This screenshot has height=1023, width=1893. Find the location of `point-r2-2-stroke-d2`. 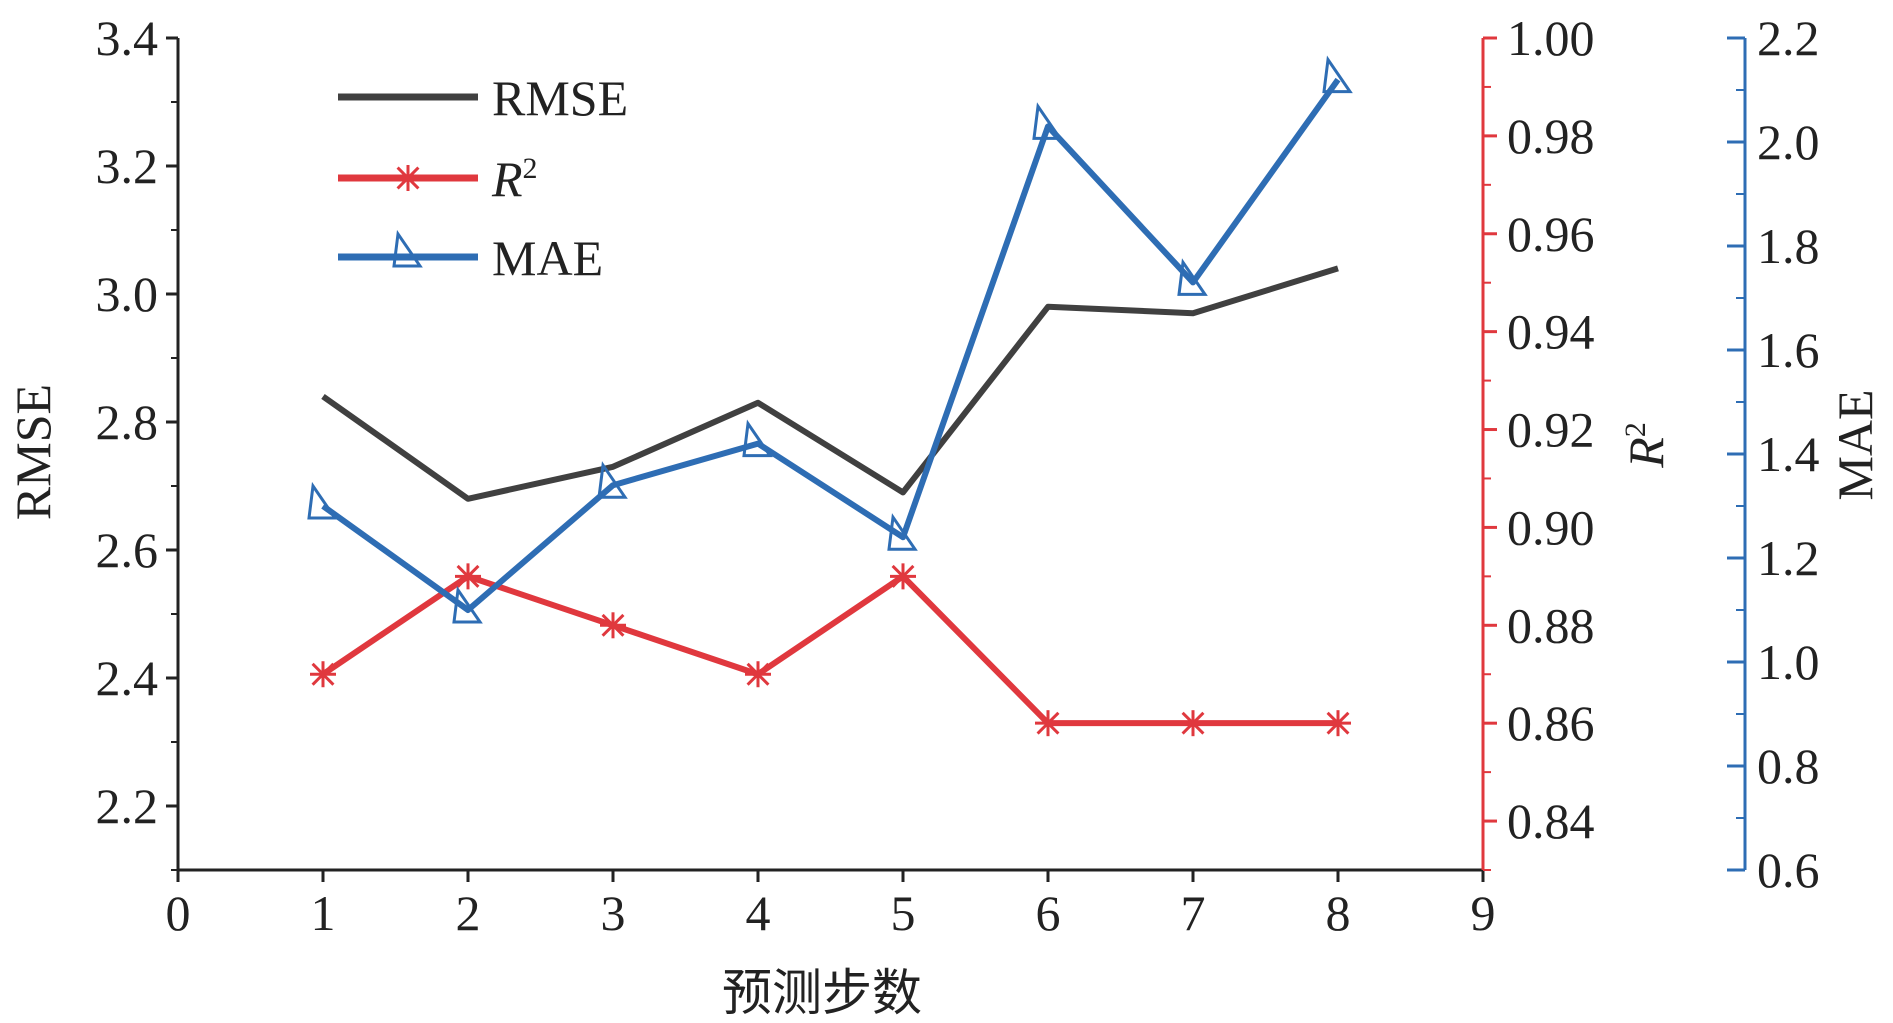

point-r2-2-stroke-d2 is located at coordinates (468, 576).